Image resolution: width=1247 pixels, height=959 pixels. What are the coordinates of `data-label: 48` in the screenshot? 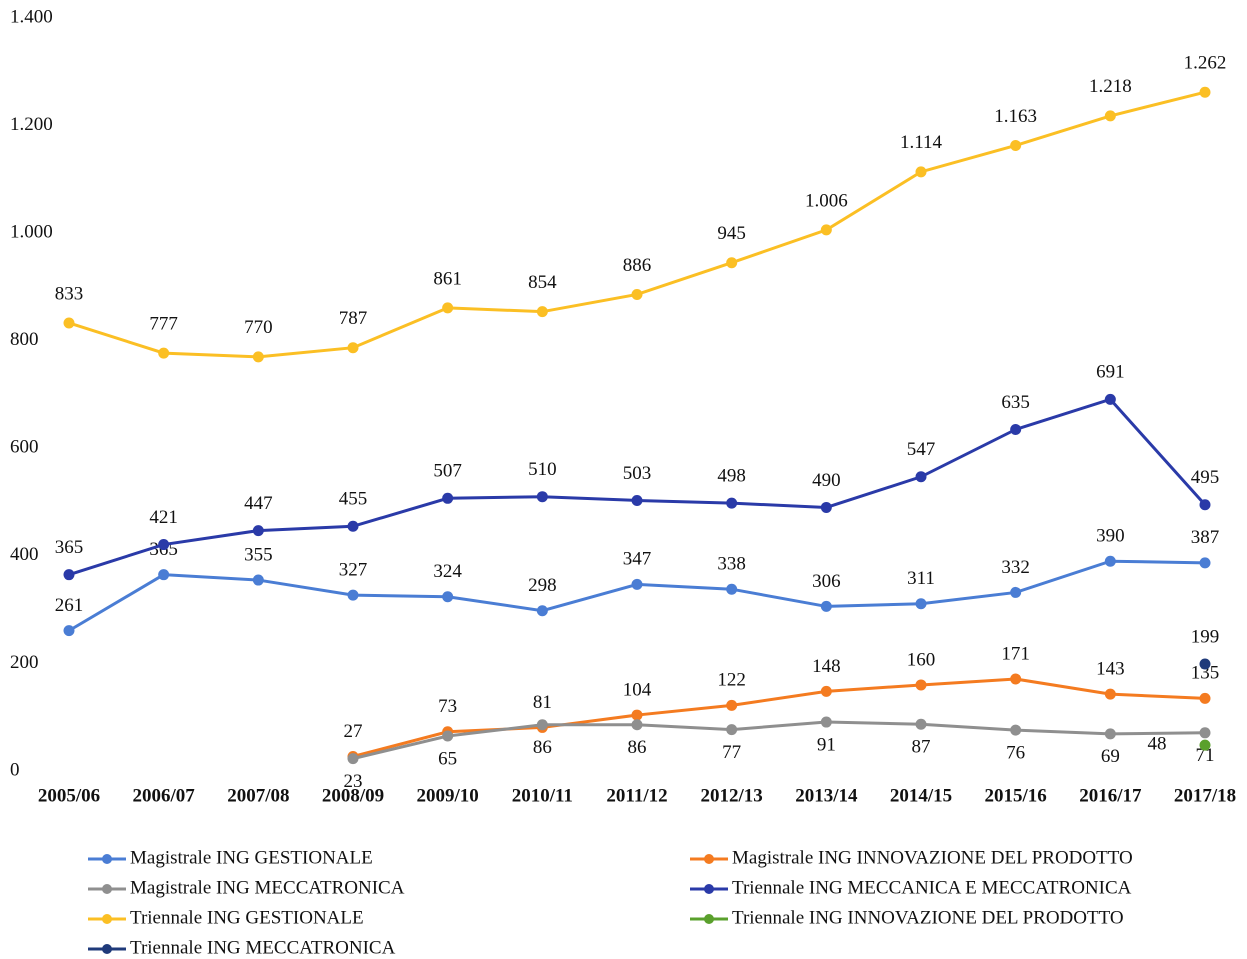 It's located at (1157, 744).